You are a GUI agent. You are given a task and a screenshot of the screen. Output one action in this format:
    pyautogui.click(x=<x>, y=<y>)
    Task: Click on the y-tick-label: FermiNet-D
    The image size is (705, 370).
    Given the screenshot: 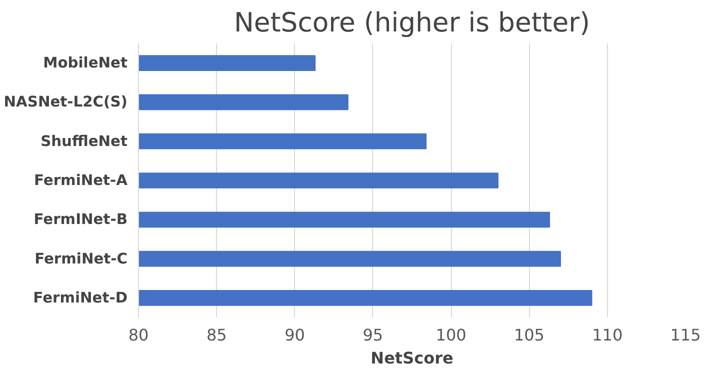 What is the action you would take?
    pyautogui.click(x=80, y=297)
    